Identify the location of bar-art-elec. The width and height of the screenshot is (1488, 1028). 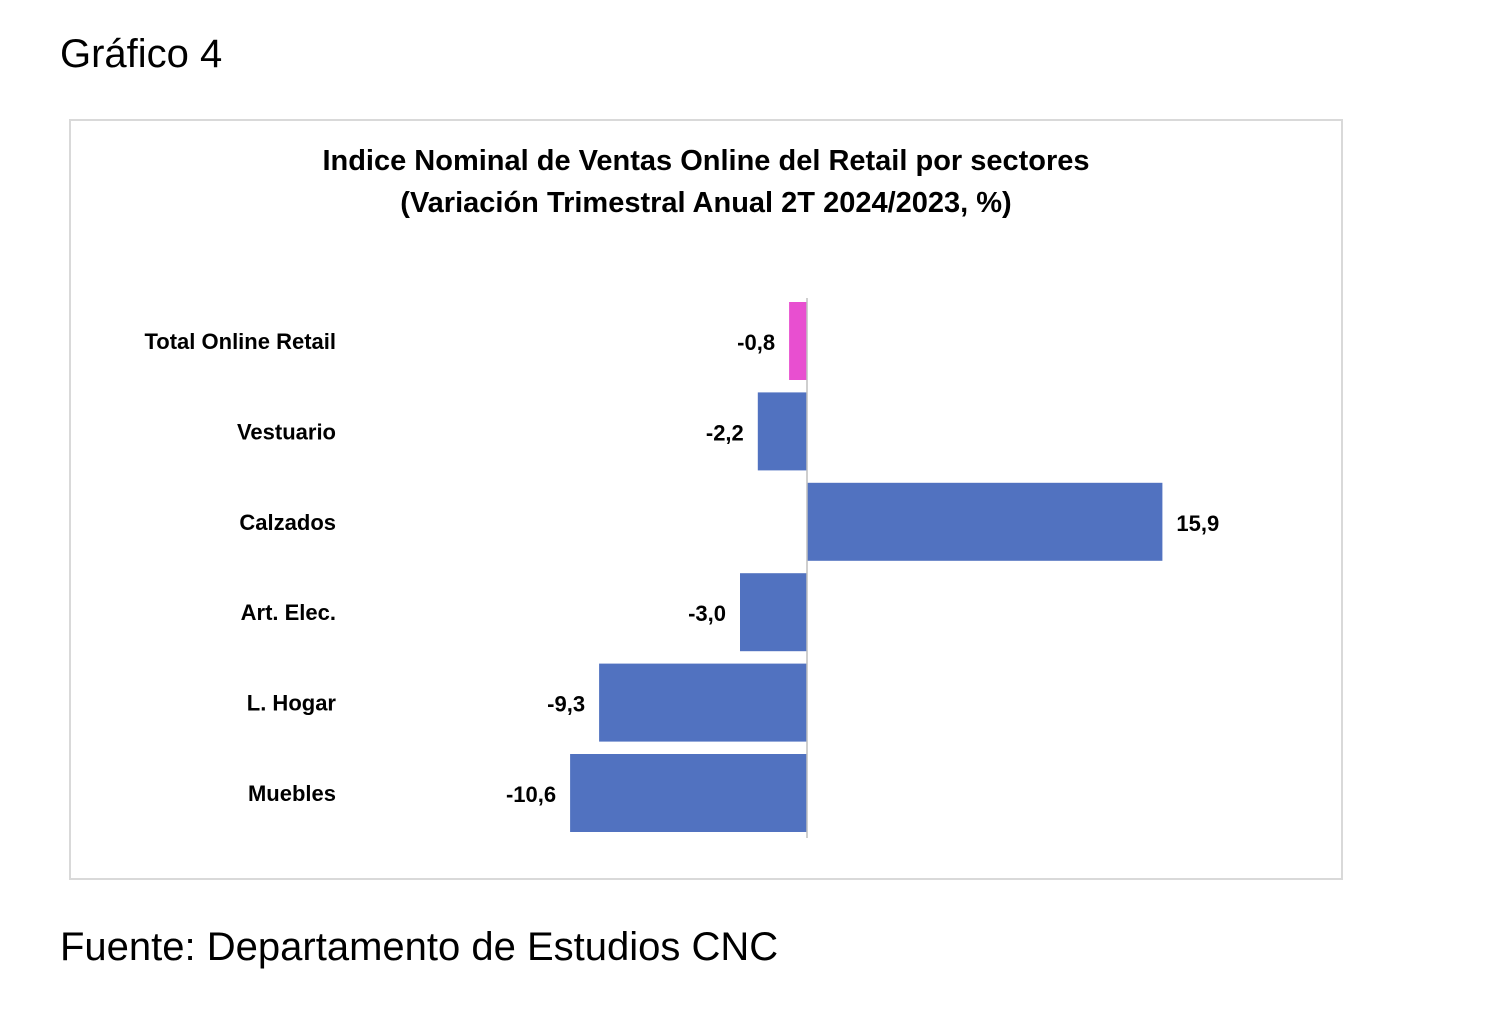
(774, 612).